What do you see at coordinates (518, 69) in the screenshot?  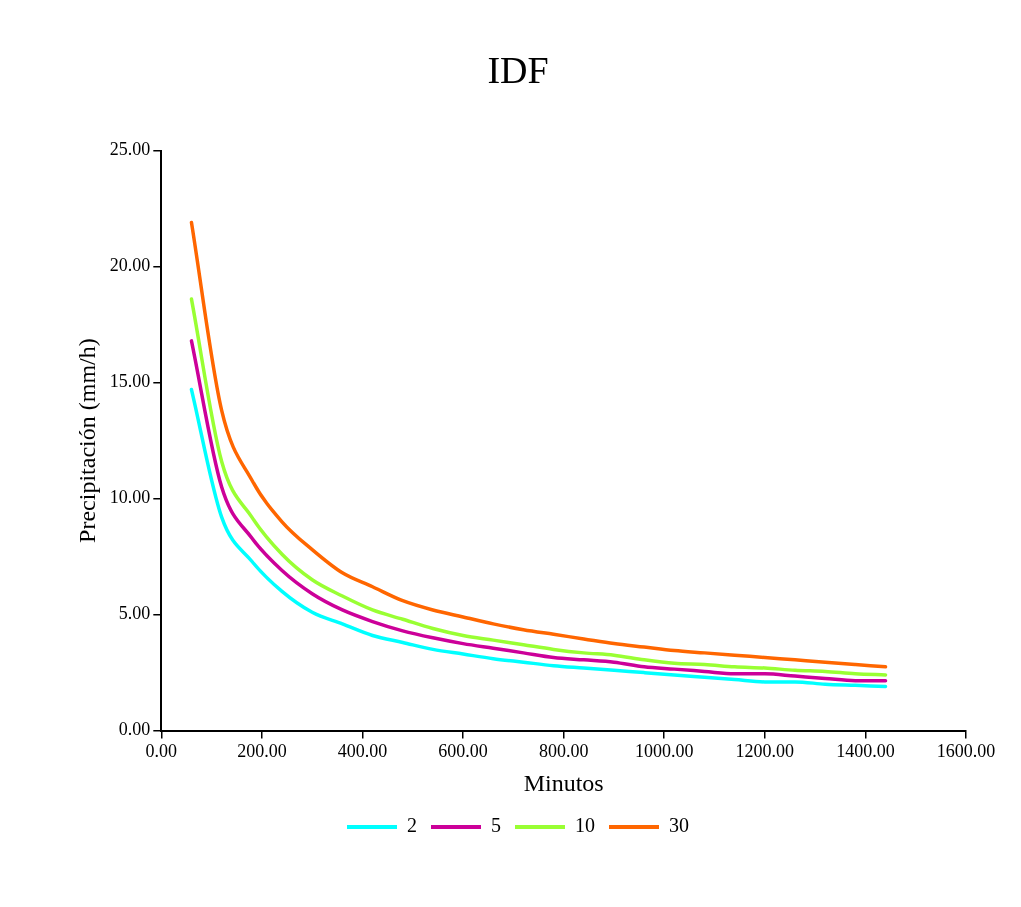 I see `chart-title: IDF` at bounding box center [518, 69].